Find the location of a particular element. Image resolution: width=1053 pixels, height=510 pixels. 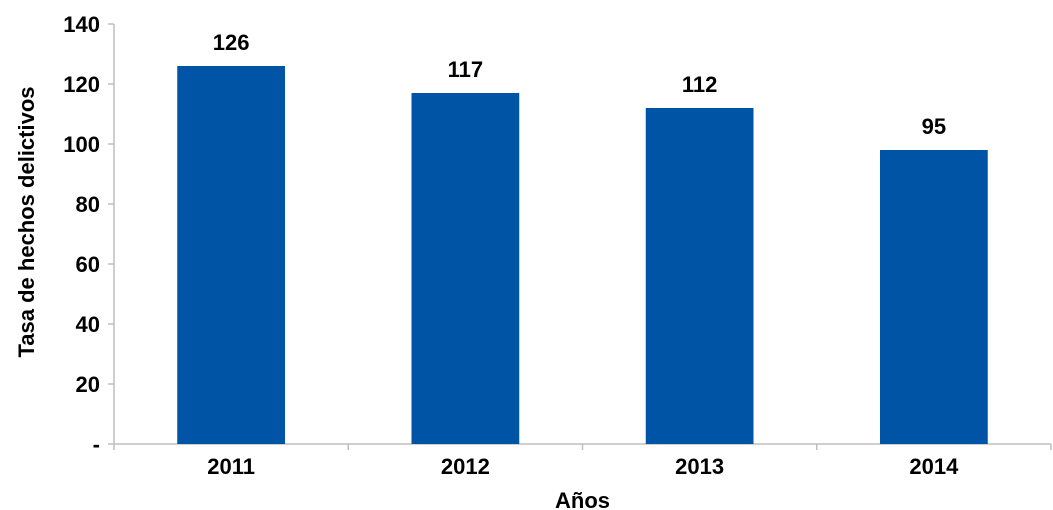

y-tick-label: 80 is located at coordinates (88, 204).